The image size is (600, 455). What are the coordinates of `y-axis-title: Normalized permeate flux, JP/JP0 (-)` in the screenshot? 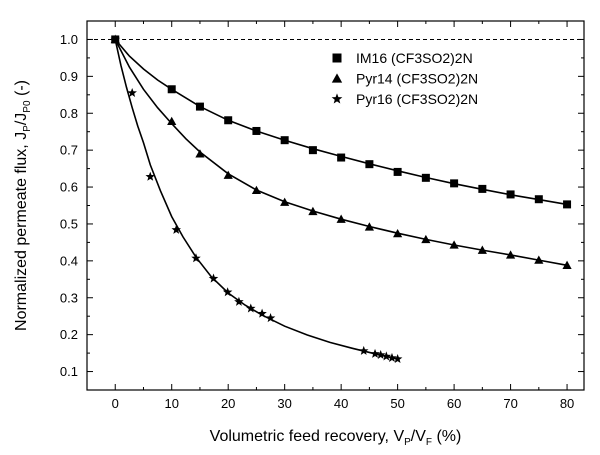 It's located at (23, 205).